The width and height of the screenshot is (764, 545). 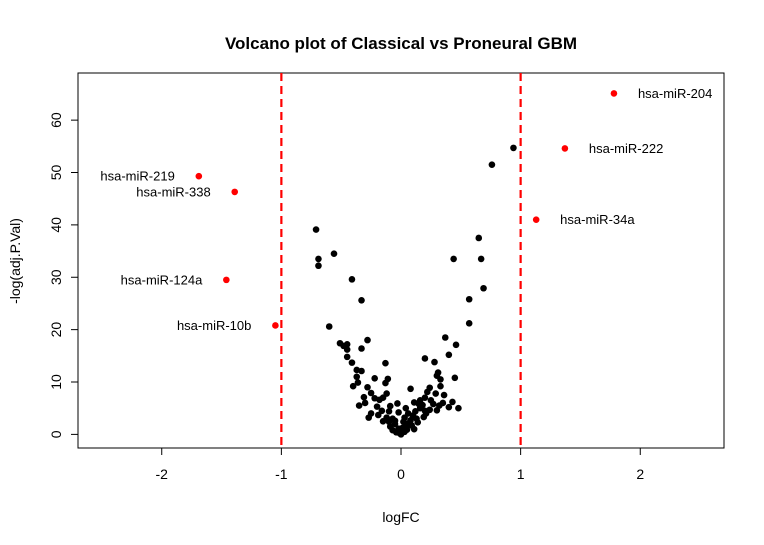 I want to click on x-axis-label: logFC, so click(x=400, y=517).